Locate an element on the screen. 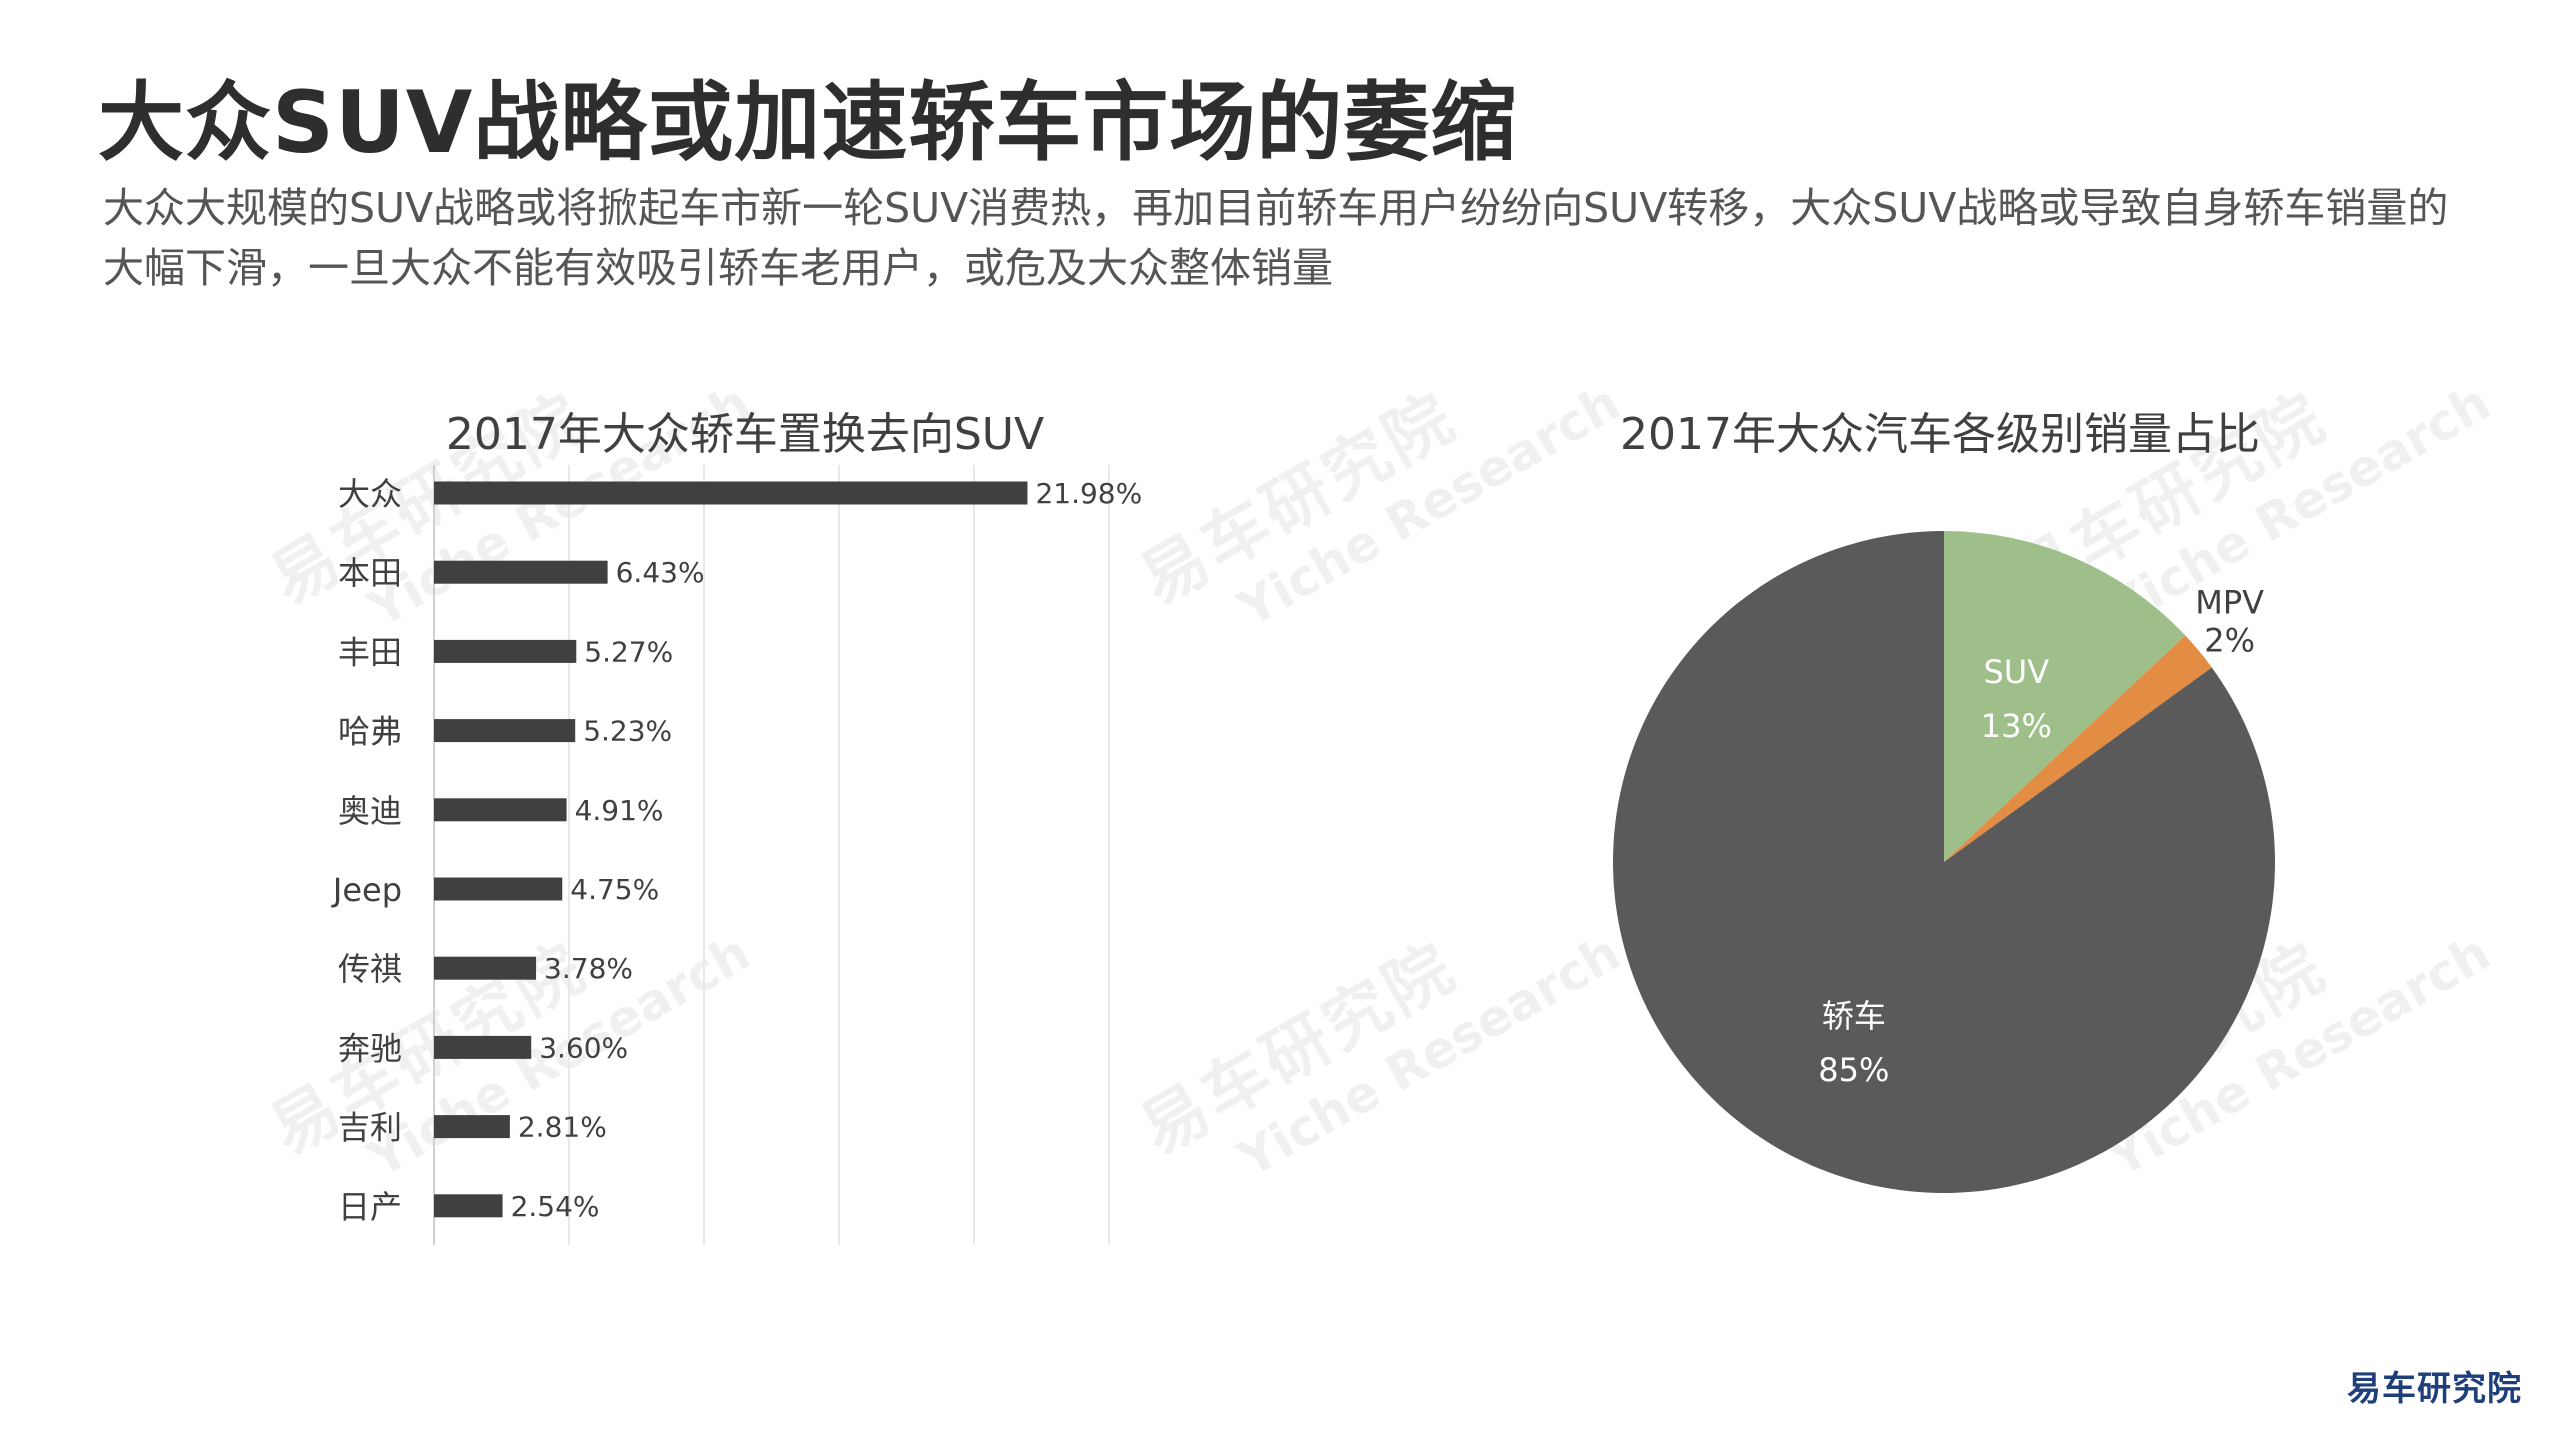  bar-value-label: 21.98% is located at coordinates (1088, 493).